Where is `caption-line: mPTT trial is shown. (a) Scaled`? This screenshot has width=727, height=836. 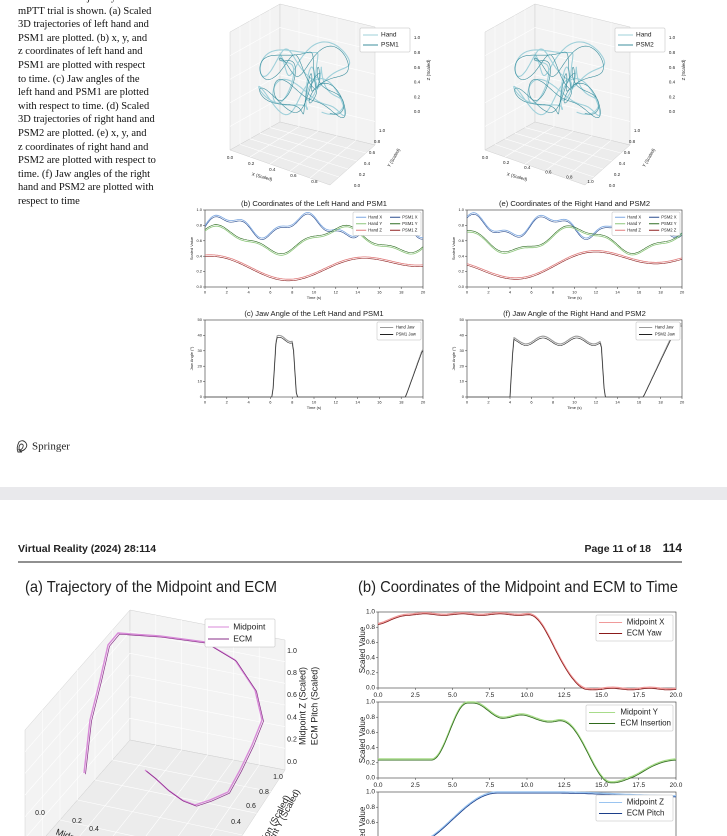 caption-line: mPTT trial is shown. (a) Scaled is located at coordinates (85, 11).